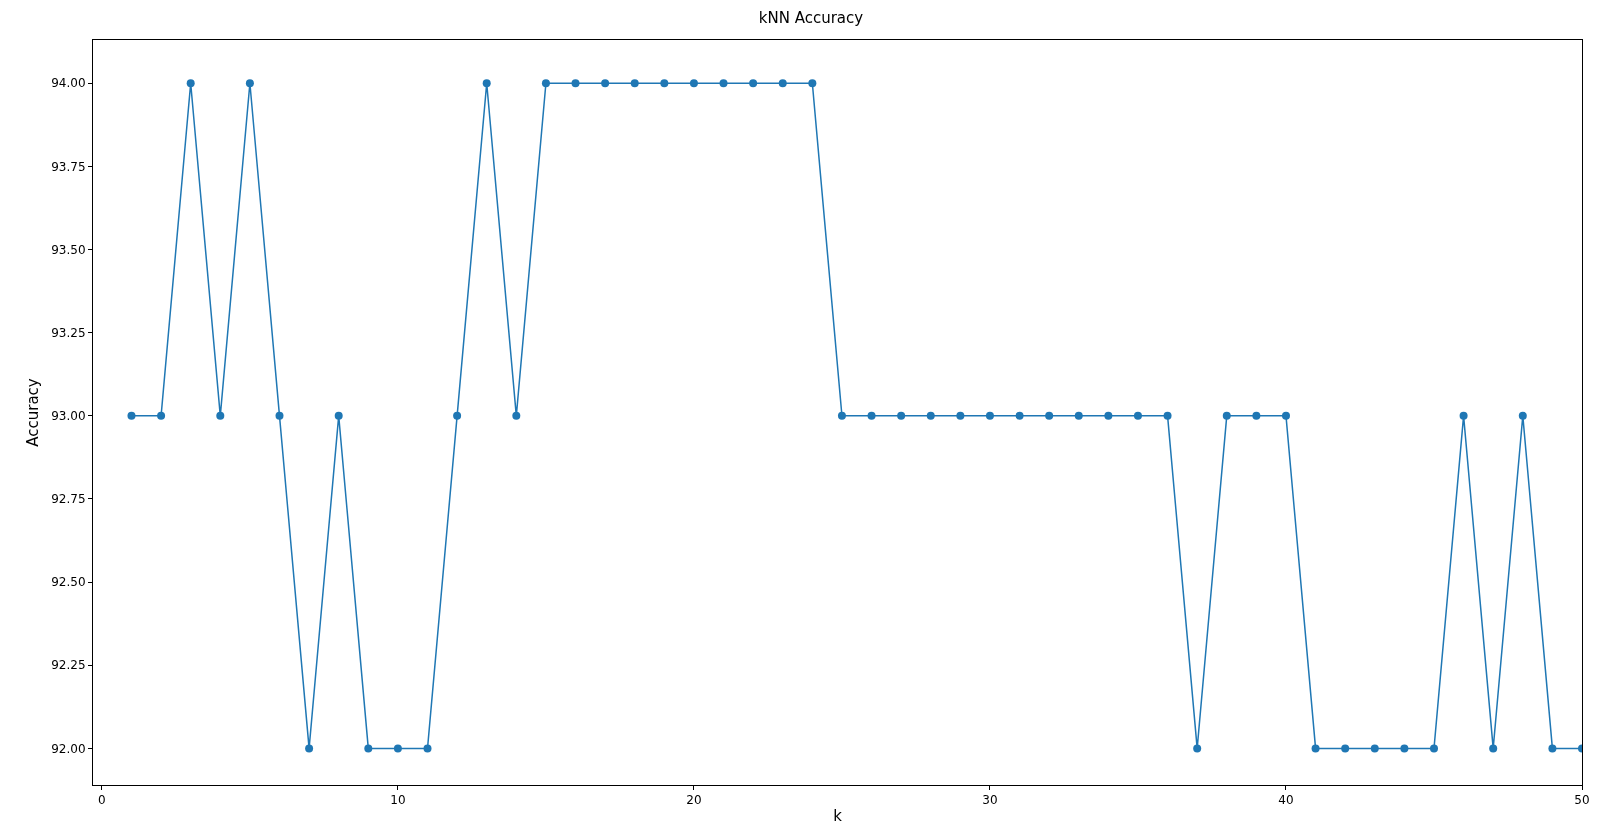 The image size is (1622, 840). Describe the element at coordinates (838, 816) in the screenshot. I see `x-axis-title: k` at that location.